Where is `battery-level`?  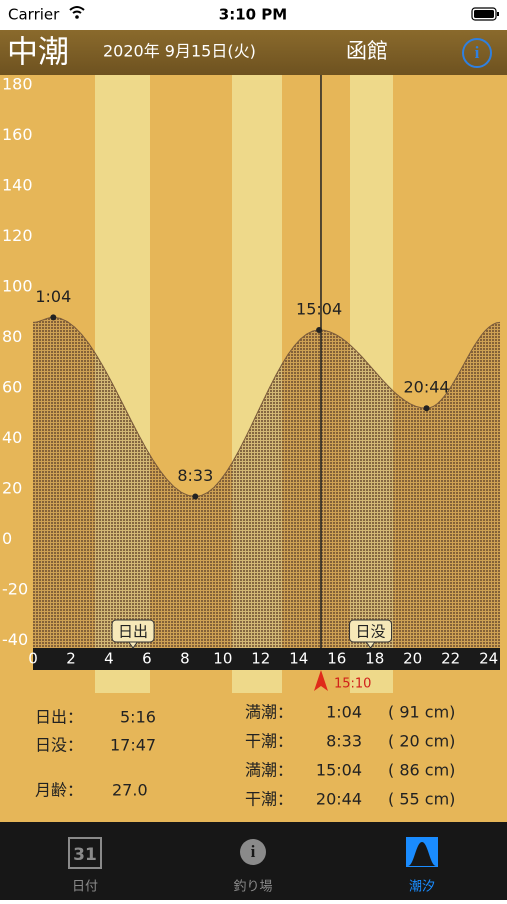
battery-level is located at coordinates (484, 14).